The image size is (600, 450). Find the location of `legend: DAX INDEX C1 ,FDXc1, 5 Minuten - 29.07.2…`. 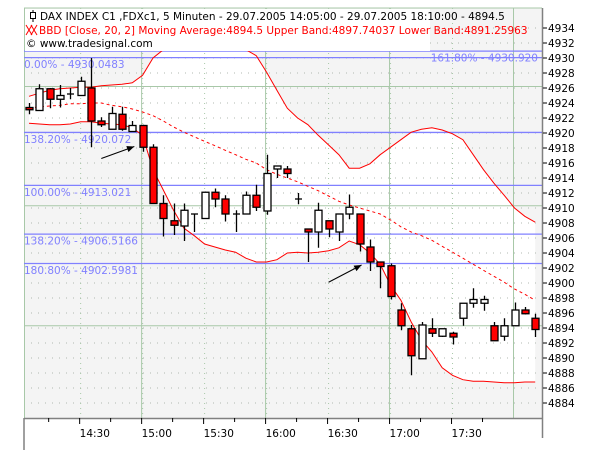

legend: DAX INDEX C1 ,FDXc1, 5 Minuten - 29.07.2… is located at coordinates (276, 30).